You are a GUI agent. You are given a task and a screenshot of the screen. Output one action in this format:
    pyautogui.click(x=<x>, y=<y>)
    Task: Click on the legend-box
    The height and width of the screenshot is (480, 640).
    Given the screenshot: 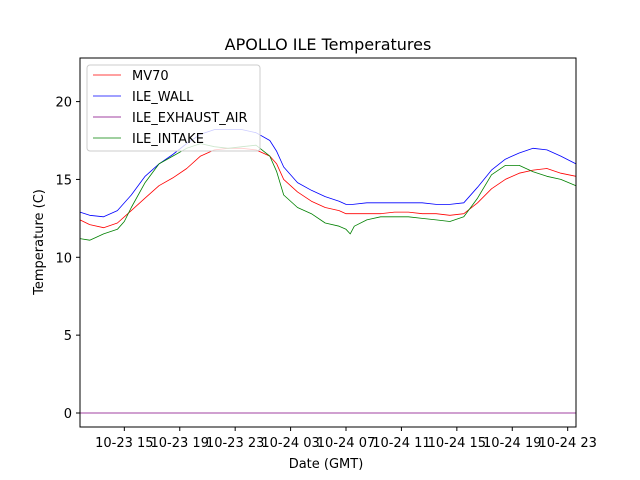 What is the action you would take?
    pyautogui.click(x=173, y=108)
    